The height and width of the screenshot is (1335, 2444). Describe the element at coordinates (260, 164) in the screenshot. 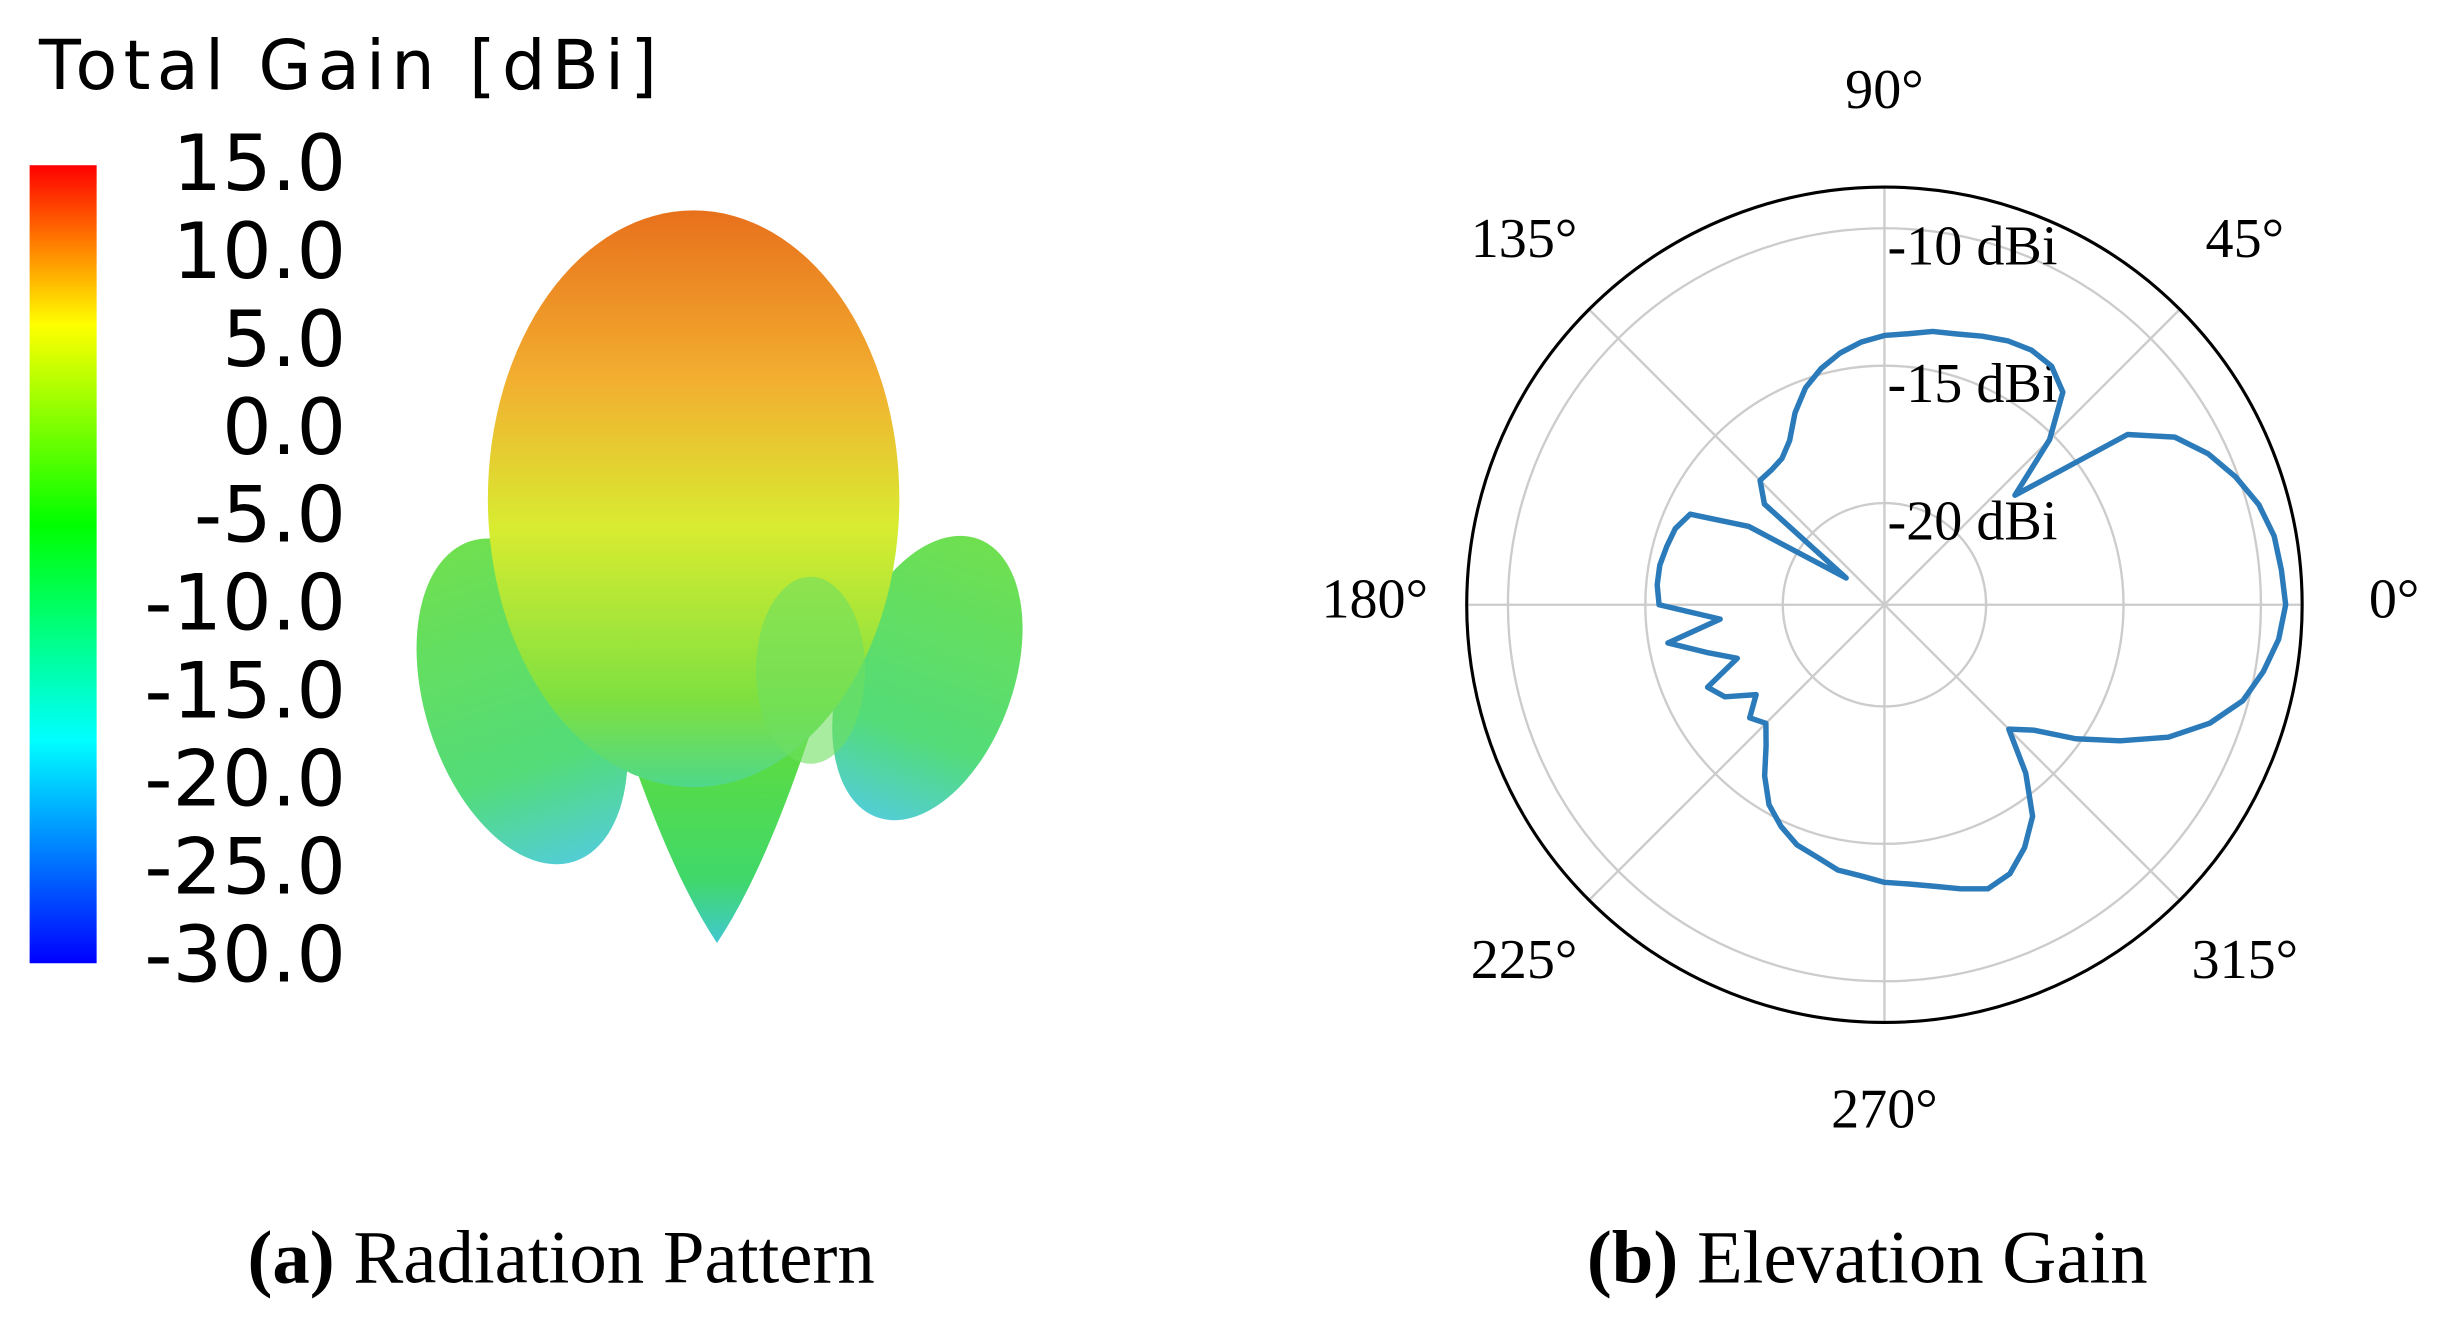

I see `colorbar-tick-label: 15.0` at that location.